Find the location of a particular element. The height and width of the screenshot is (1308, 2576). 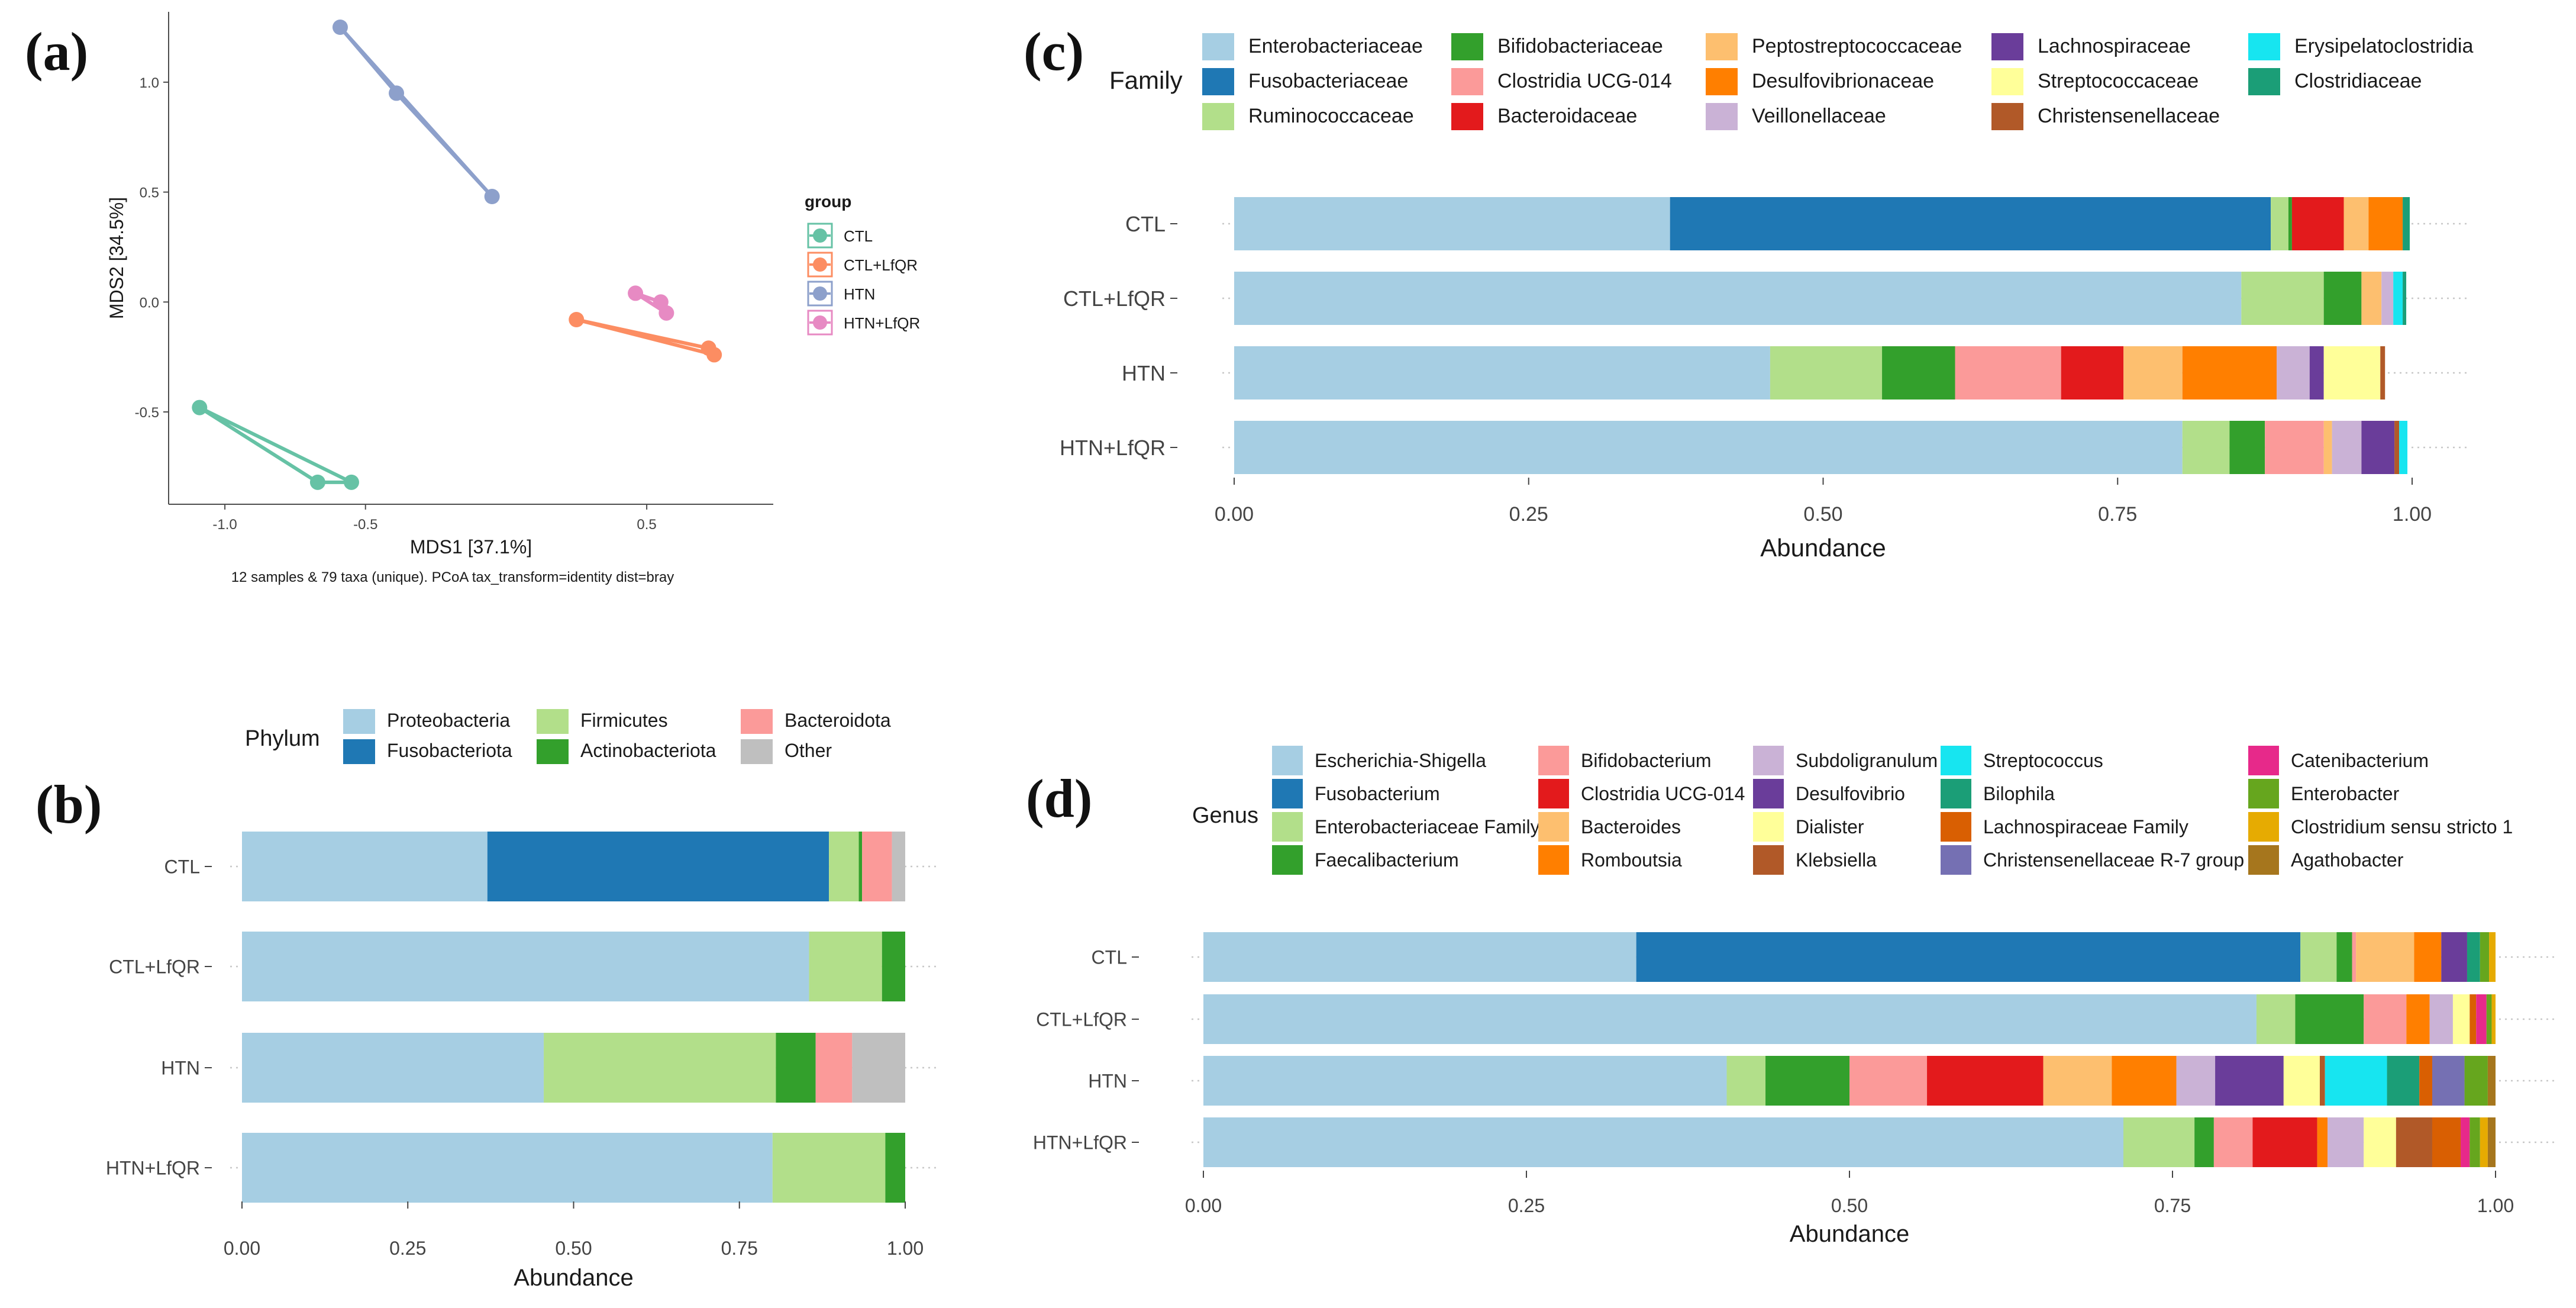

bar-segment-htn-ruminococcaceae is located at coordinates (1826, 373).